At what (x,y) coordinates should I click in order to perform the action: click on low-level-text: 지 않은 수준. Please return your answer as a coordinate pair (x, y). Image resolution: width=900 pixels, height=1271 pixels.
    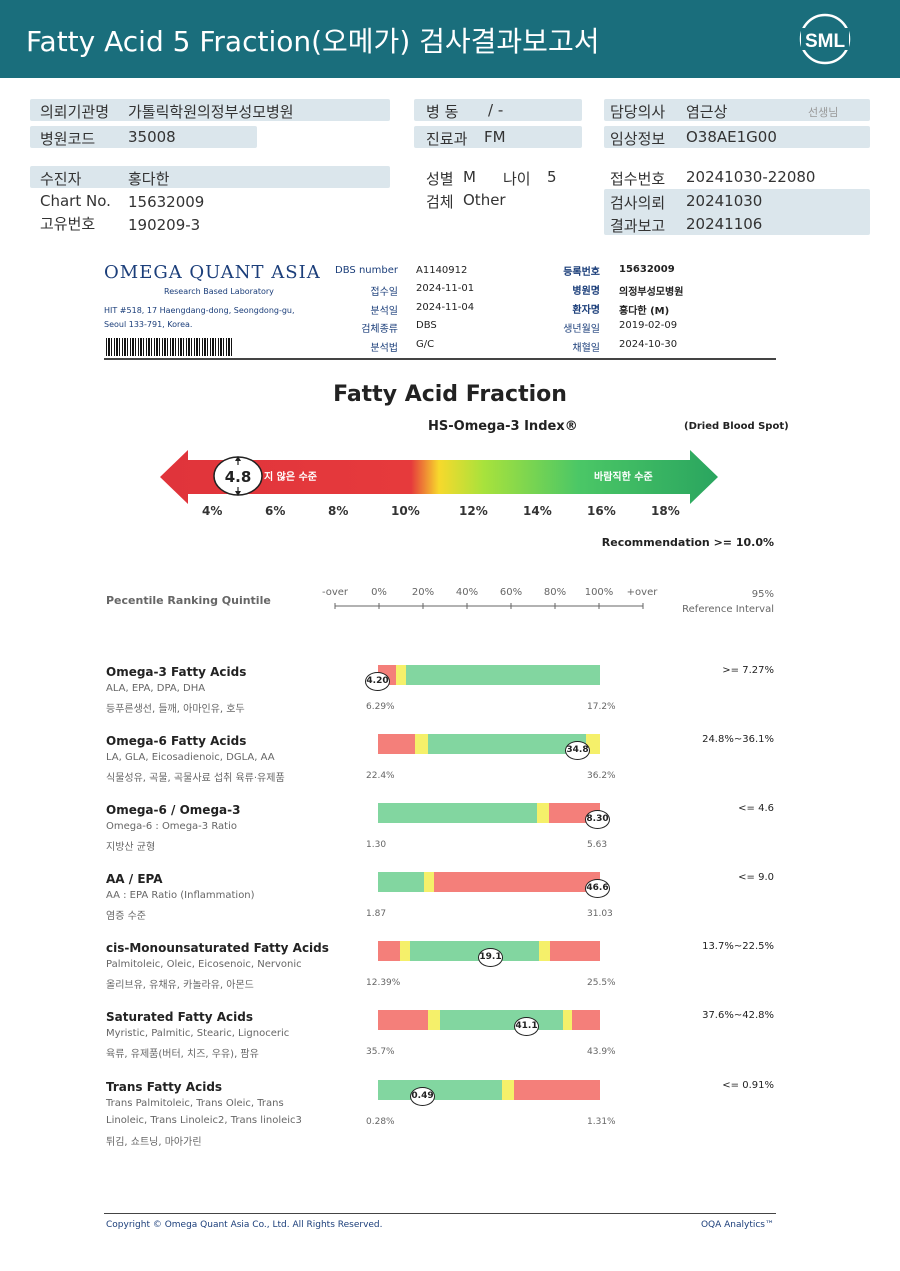
    Looking at the image, I should click on (290, 476).